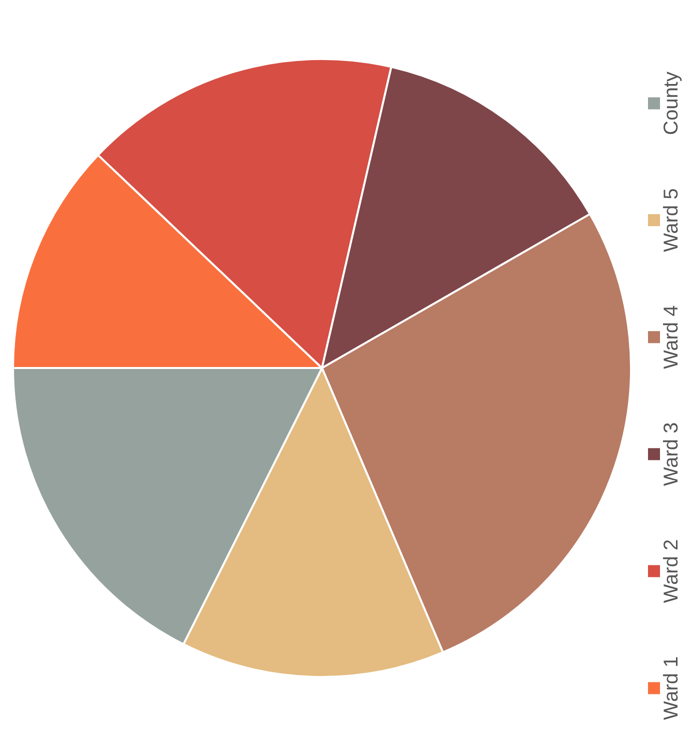 This screenshot has width=695, height=736. I want to click on legend-label: Ward 3, so click(671, 454).